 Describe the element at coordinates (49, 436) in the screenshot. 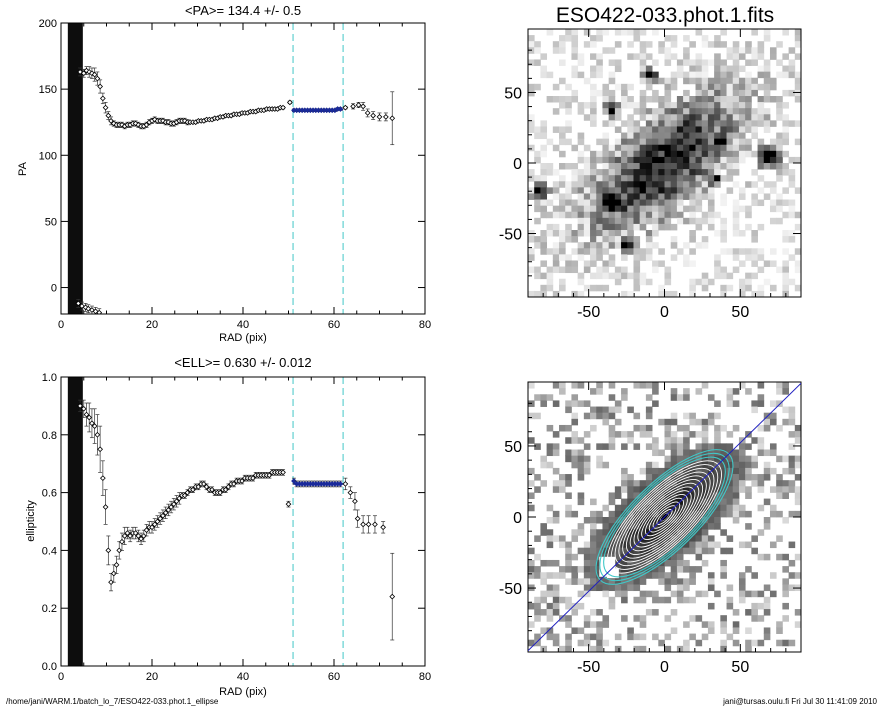

I see `y-tick-label-4: 0.8` at that location.